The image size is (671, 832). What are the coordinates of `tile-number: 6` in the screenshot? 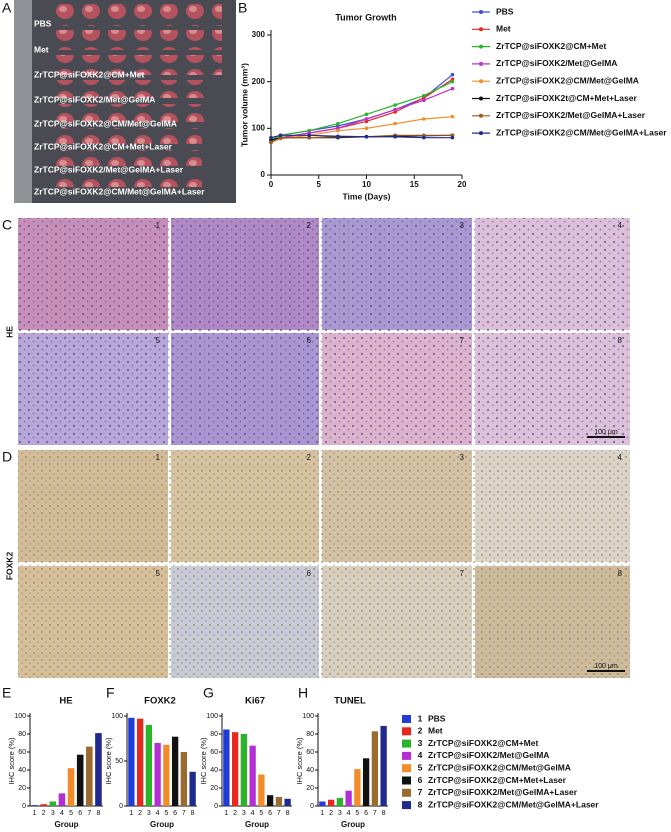 It's located at (309, 340).